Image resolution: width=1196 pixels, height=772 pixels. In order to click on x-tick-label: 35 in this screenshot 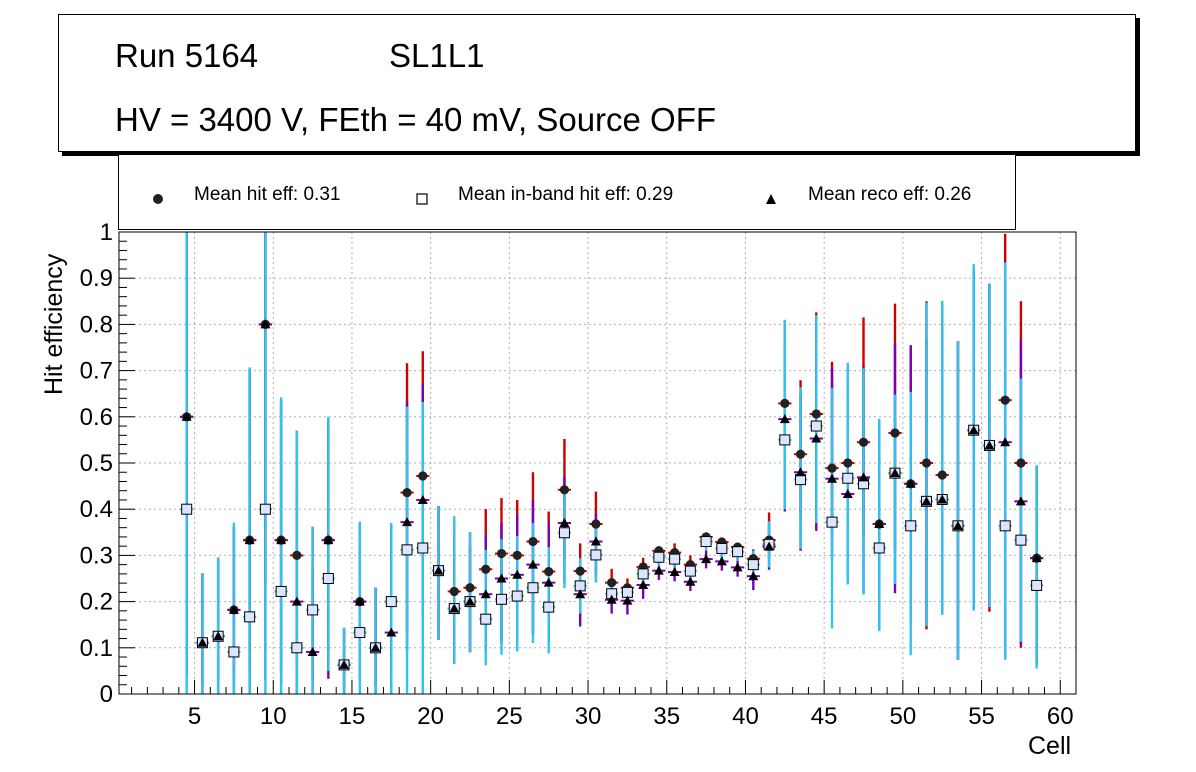, I will do `click(666, 716)`.